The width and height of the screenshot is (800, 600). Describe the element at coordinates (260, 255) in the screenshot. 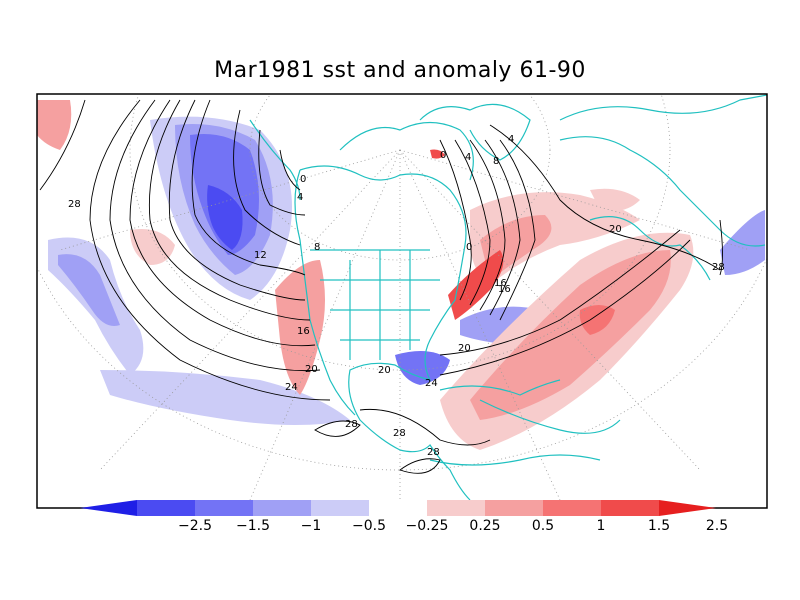

I see `contour-label: 12` at that location.